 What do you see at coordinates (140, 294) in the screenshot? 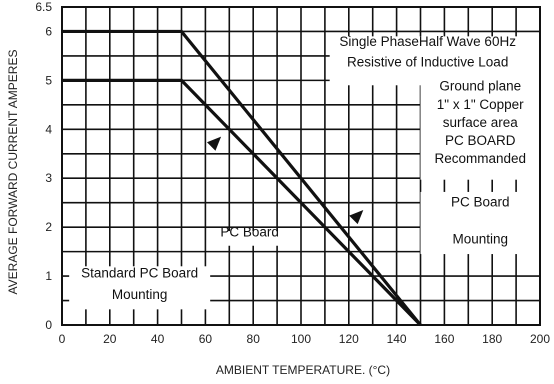
I see `annotation-std2: Mounting` at bounding box center [140, 294].